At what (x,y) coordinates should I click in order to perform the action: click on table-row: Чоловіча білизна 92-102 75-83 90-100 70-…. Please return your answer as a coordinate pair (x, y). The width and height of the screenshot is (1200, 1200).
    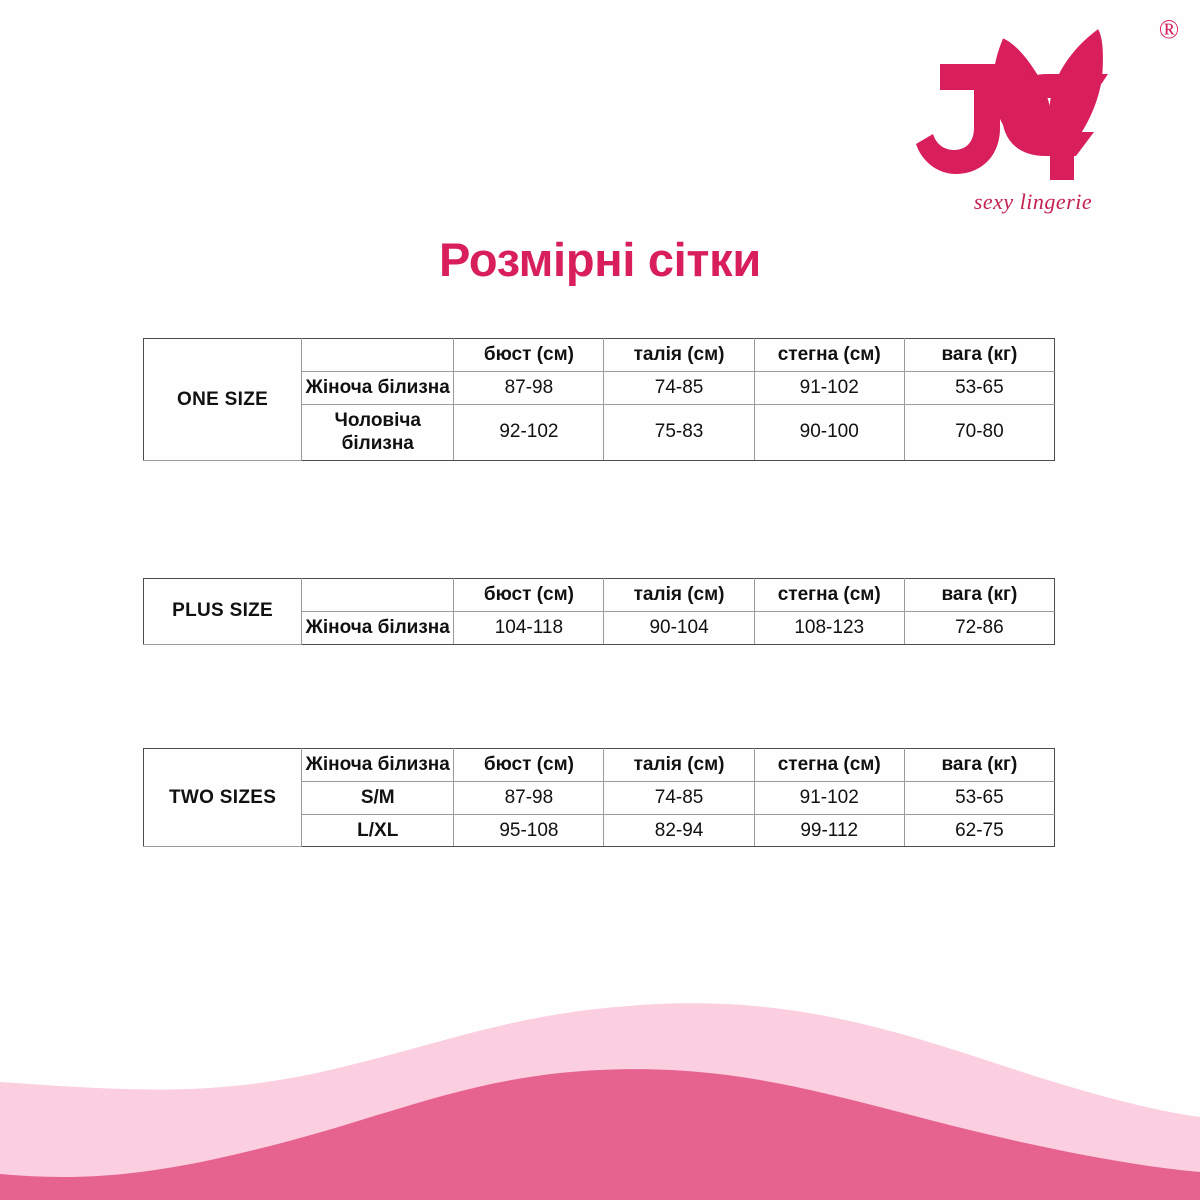
    Looking at the image, I should click on (600, 432).